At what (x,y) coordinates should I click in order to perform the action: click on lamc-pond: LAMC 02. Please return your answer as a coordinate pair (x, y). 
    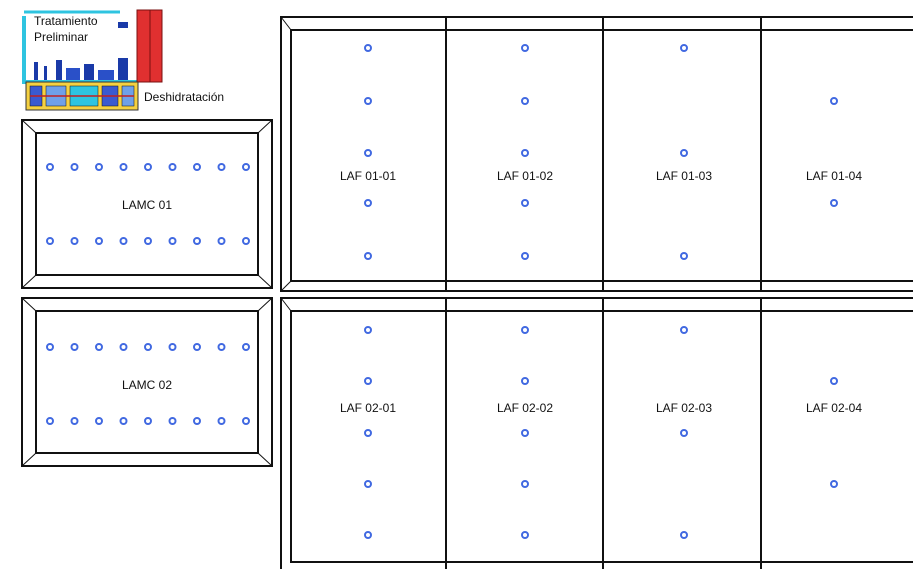
    Looking at the image, I should click on (147, 382).